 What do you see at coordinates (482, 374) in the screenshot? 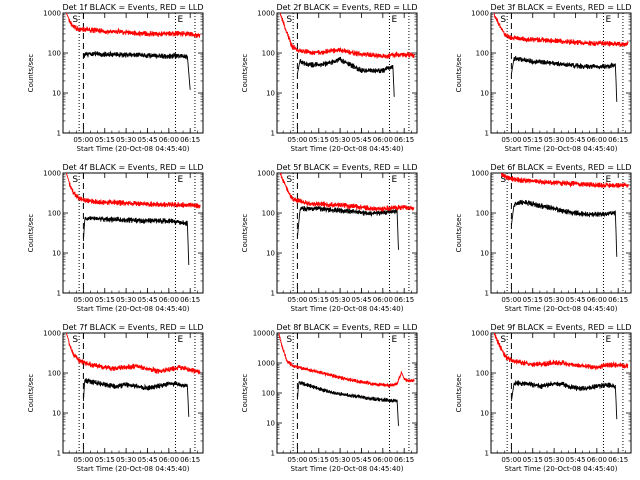
I see `chart-9-ytick-label: 100` at bounding box center [482, 374].